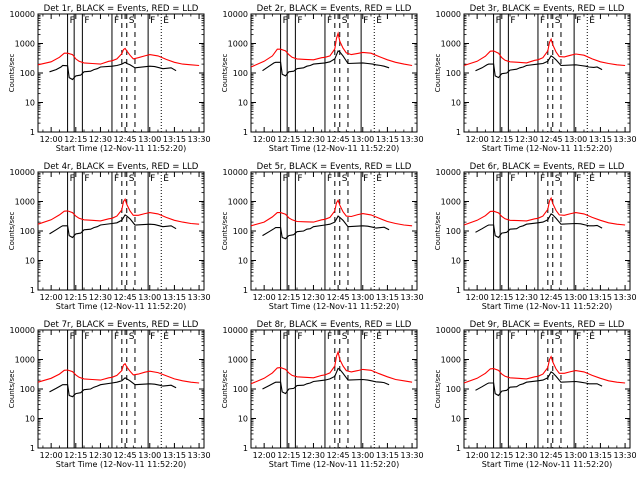  What do you see at coordinates (334, 9) in the screenshot?
I see `panel-title: Det 2r, BLACK = Events, RED = LLD` at bounding box center [334, 9].